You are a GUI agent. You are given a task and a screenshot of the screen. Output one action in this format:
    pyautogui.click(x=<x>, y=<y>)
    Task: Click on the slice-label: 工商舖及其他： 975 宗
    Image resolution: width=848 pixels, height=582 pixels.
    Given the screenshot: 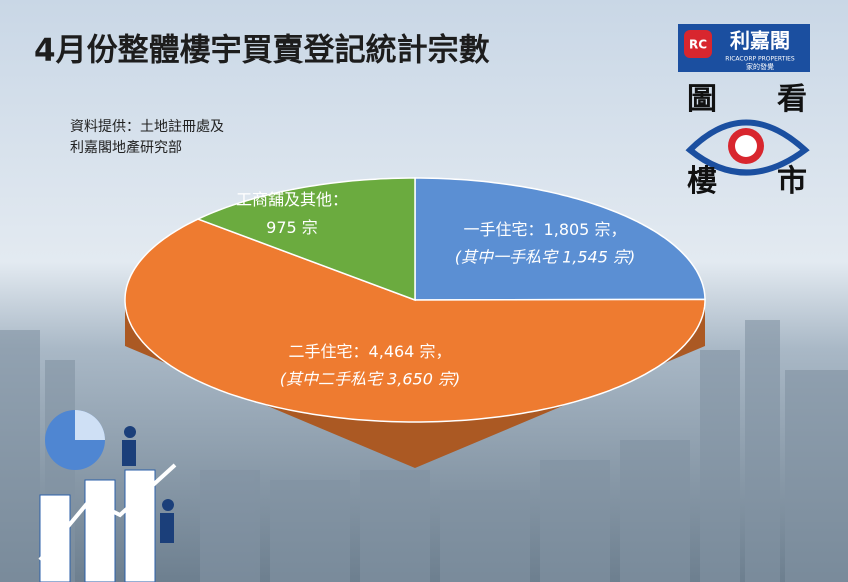 What is the action you would take?
    pyautogui.click(x=292, y=213)
    